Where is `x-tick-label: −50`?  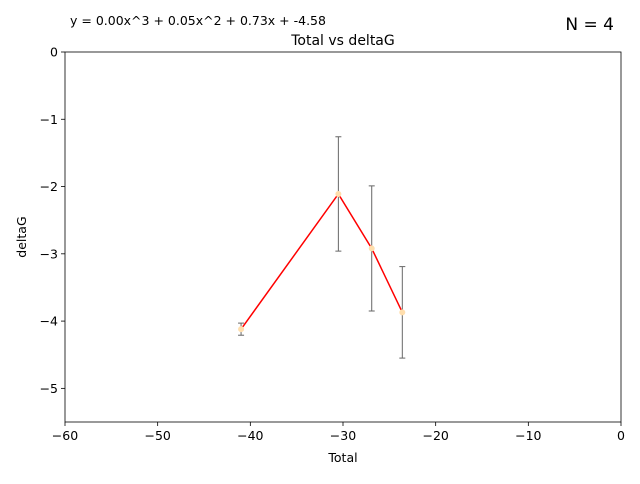 x-tick-label: −50 is located at coordinates (157, 435).